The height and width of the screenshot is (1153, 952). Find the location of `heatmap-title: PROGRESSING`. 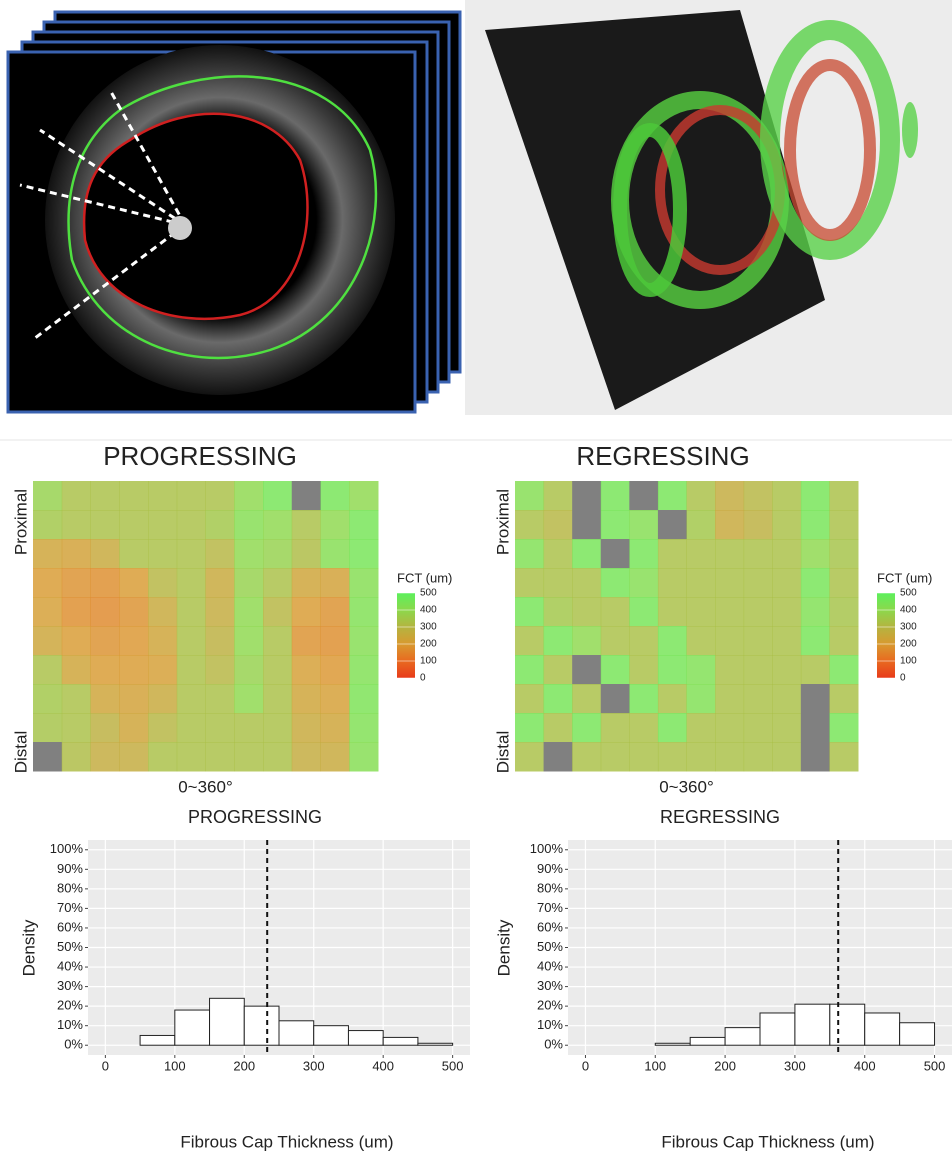

heatmap-title: PROGRESSING is located at coordinates (200, 456).